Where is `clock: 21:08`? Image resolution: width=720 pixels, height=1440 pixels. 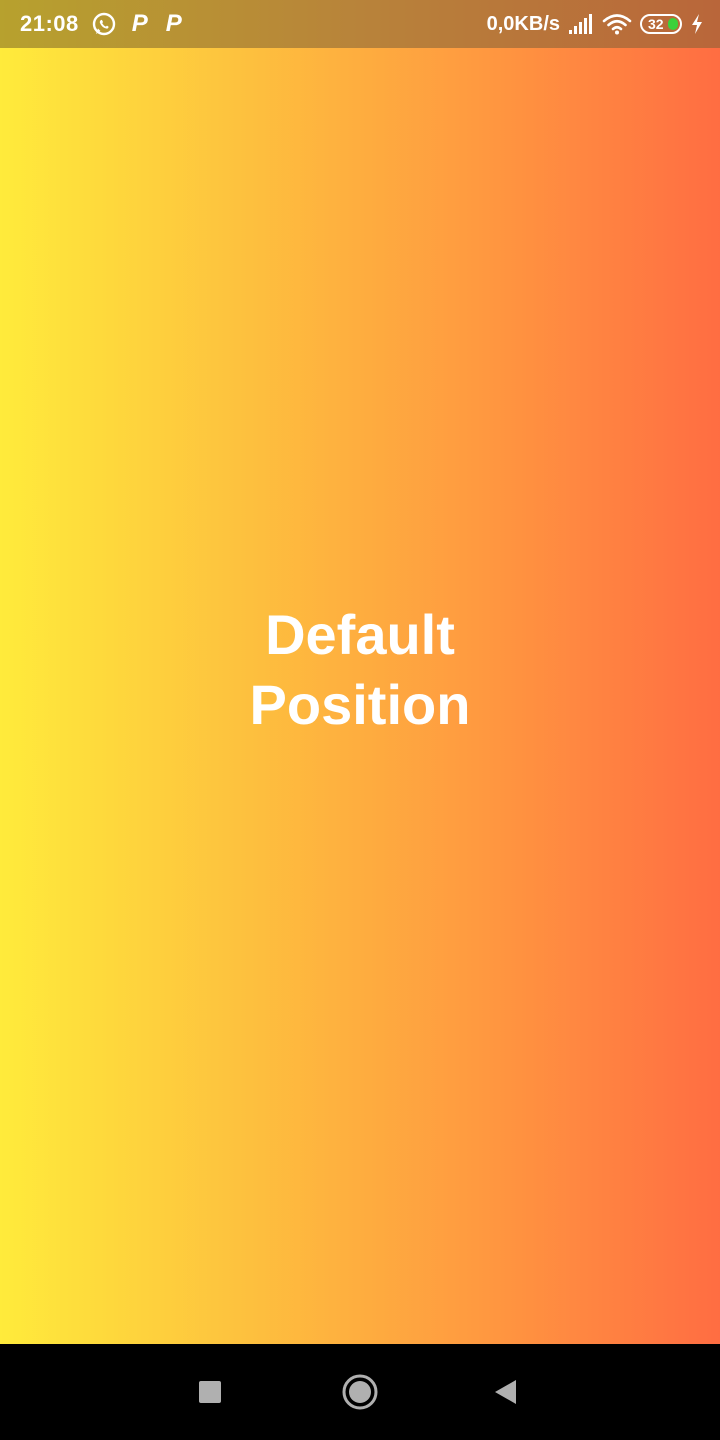
clock: 21:08 is located at coordinates (49, 23).